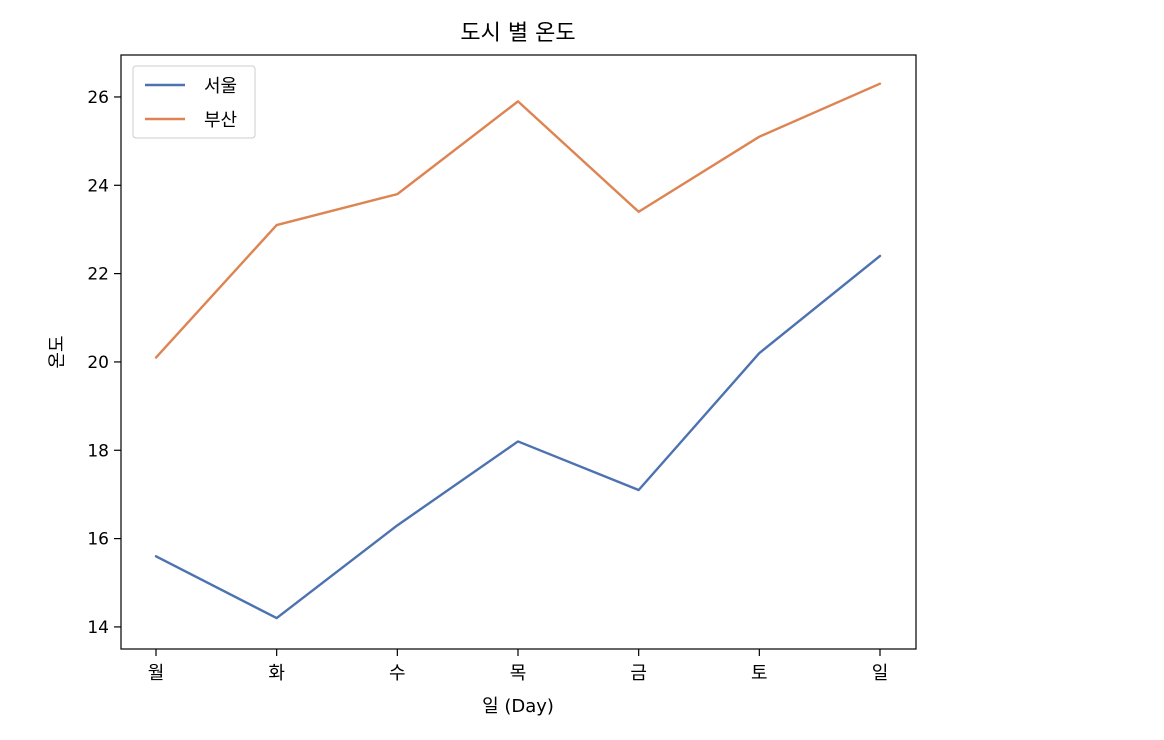 The height and width of the screenshot is (740, 1164). What do you see at coordinates (518, 706) in the screenshot?
I see `x-axis-label: 일 (Day)` at bounding box center [518, 706].